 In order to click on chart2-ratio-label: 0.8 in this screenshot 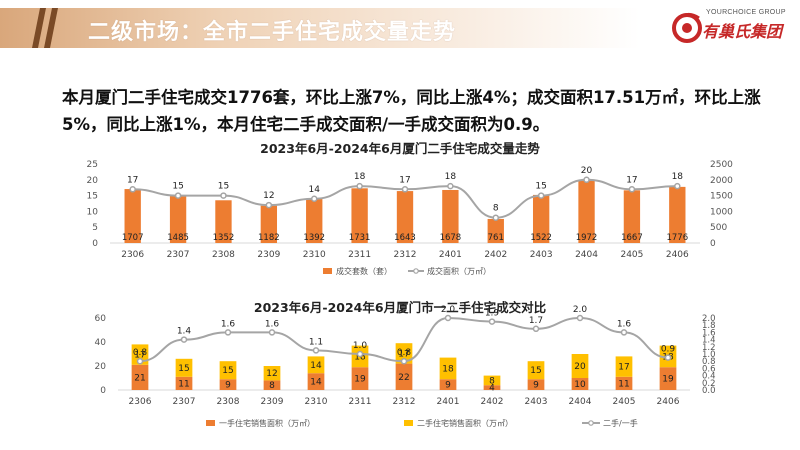, I will do `click(404, 353)`.